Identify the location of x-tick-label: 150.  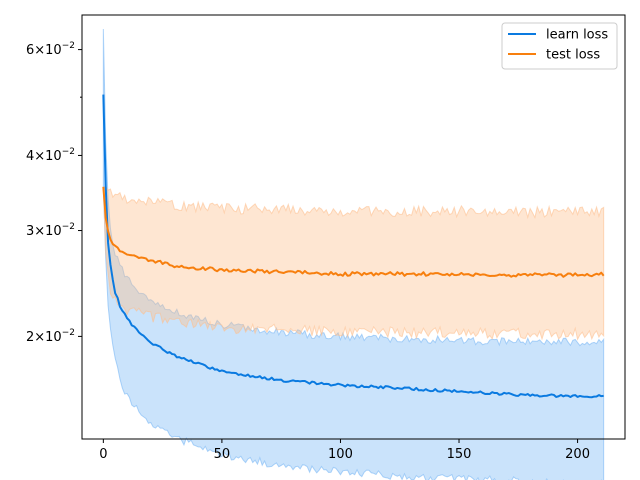
(459, 454).